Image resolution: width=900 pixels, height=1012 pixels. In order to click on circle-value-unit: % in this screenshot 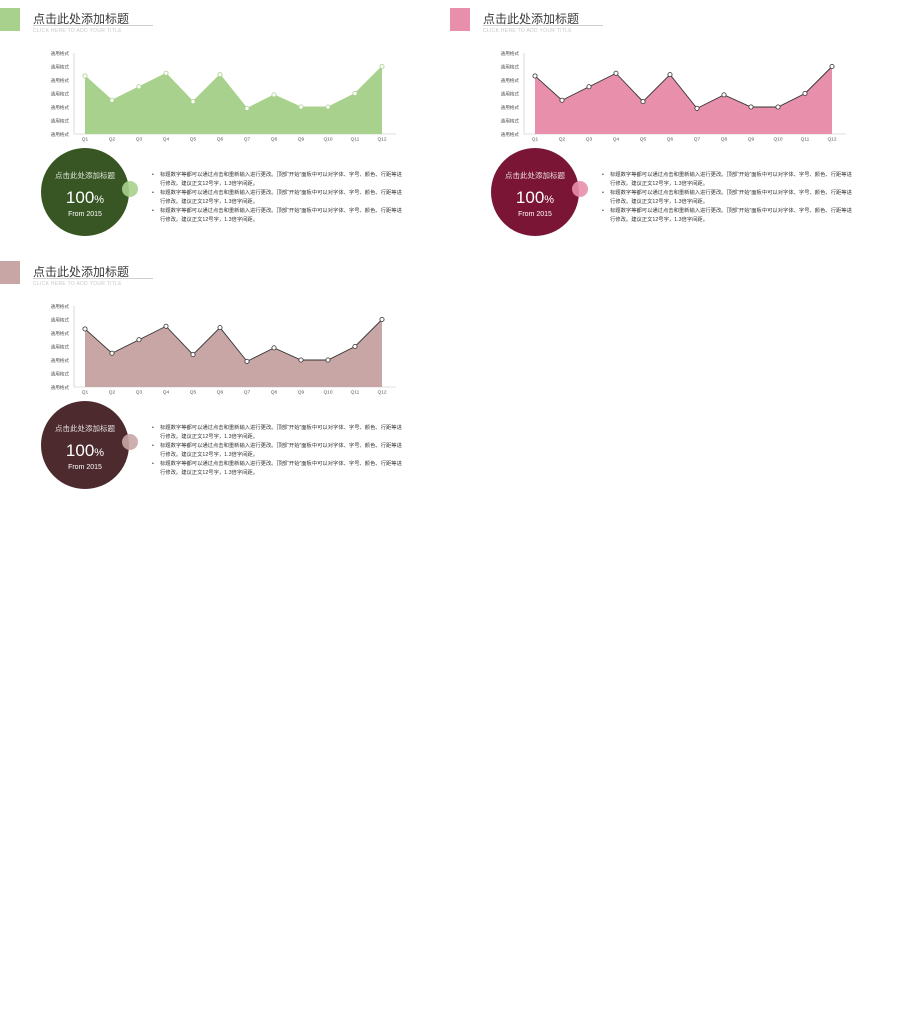, I will do `click(549, 200)`.